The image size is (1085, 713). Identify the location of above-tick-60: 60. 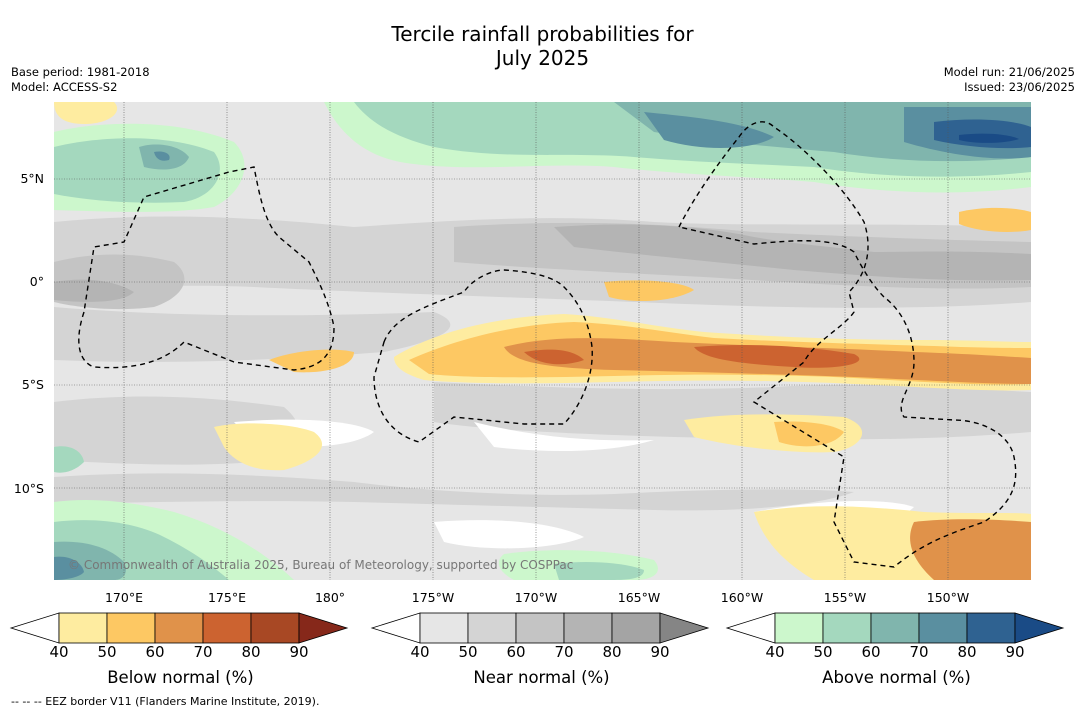
(871, 652).